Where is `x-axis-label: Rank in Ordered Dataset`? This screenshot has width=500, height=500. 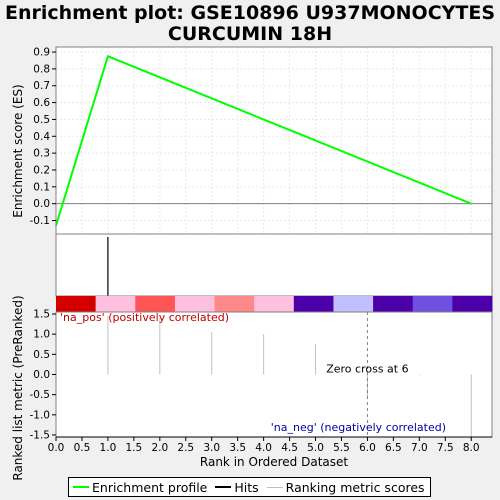
x-axis-label: Rank in Ordered Dataset is located at coordinates (274, 462).